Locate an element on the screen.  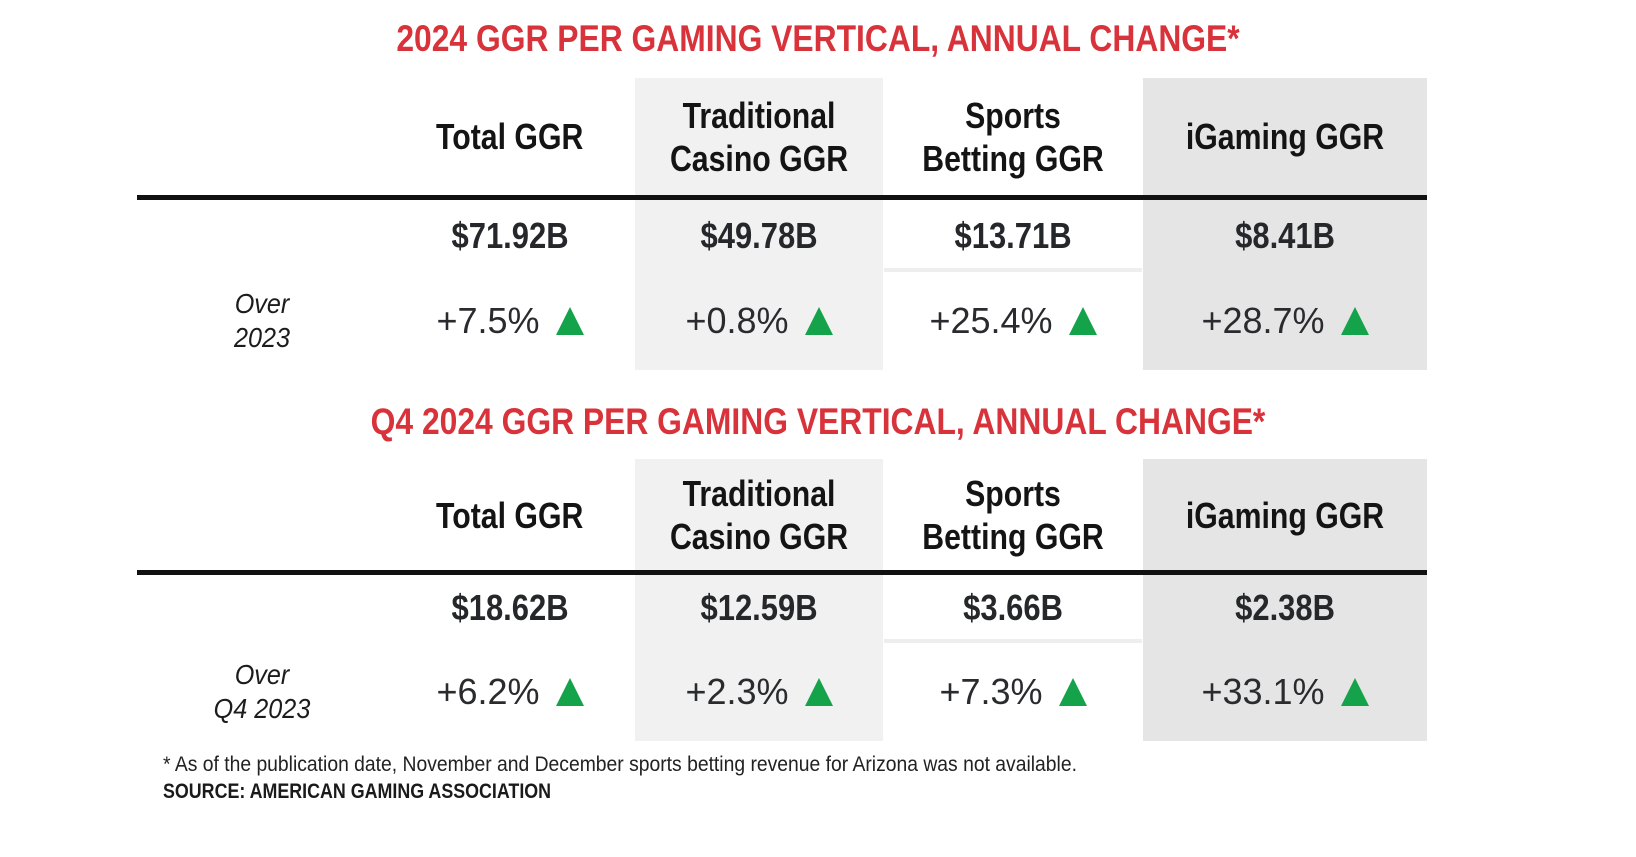
source-credit: SOURCE: AMERICAN GAMING ASSOCIATION is located at coordinates (357, 791).